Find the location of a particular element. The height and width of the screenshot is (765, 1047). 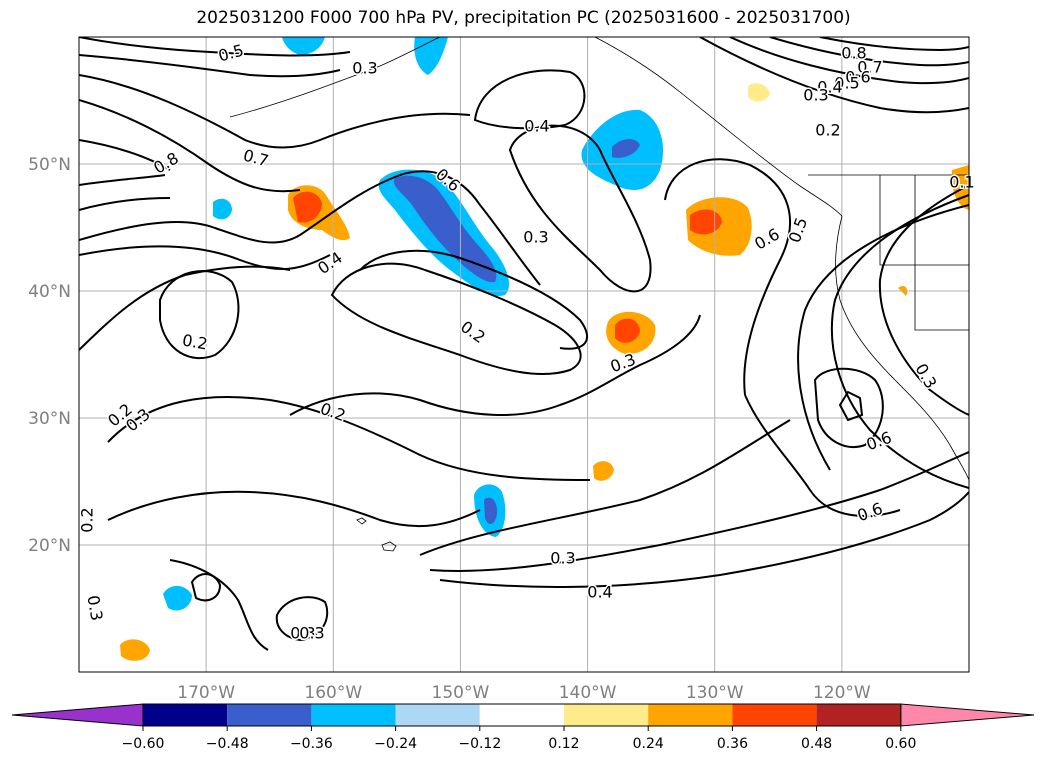

pv-contour-label: 0.6 is located at coordinates (857, 77).